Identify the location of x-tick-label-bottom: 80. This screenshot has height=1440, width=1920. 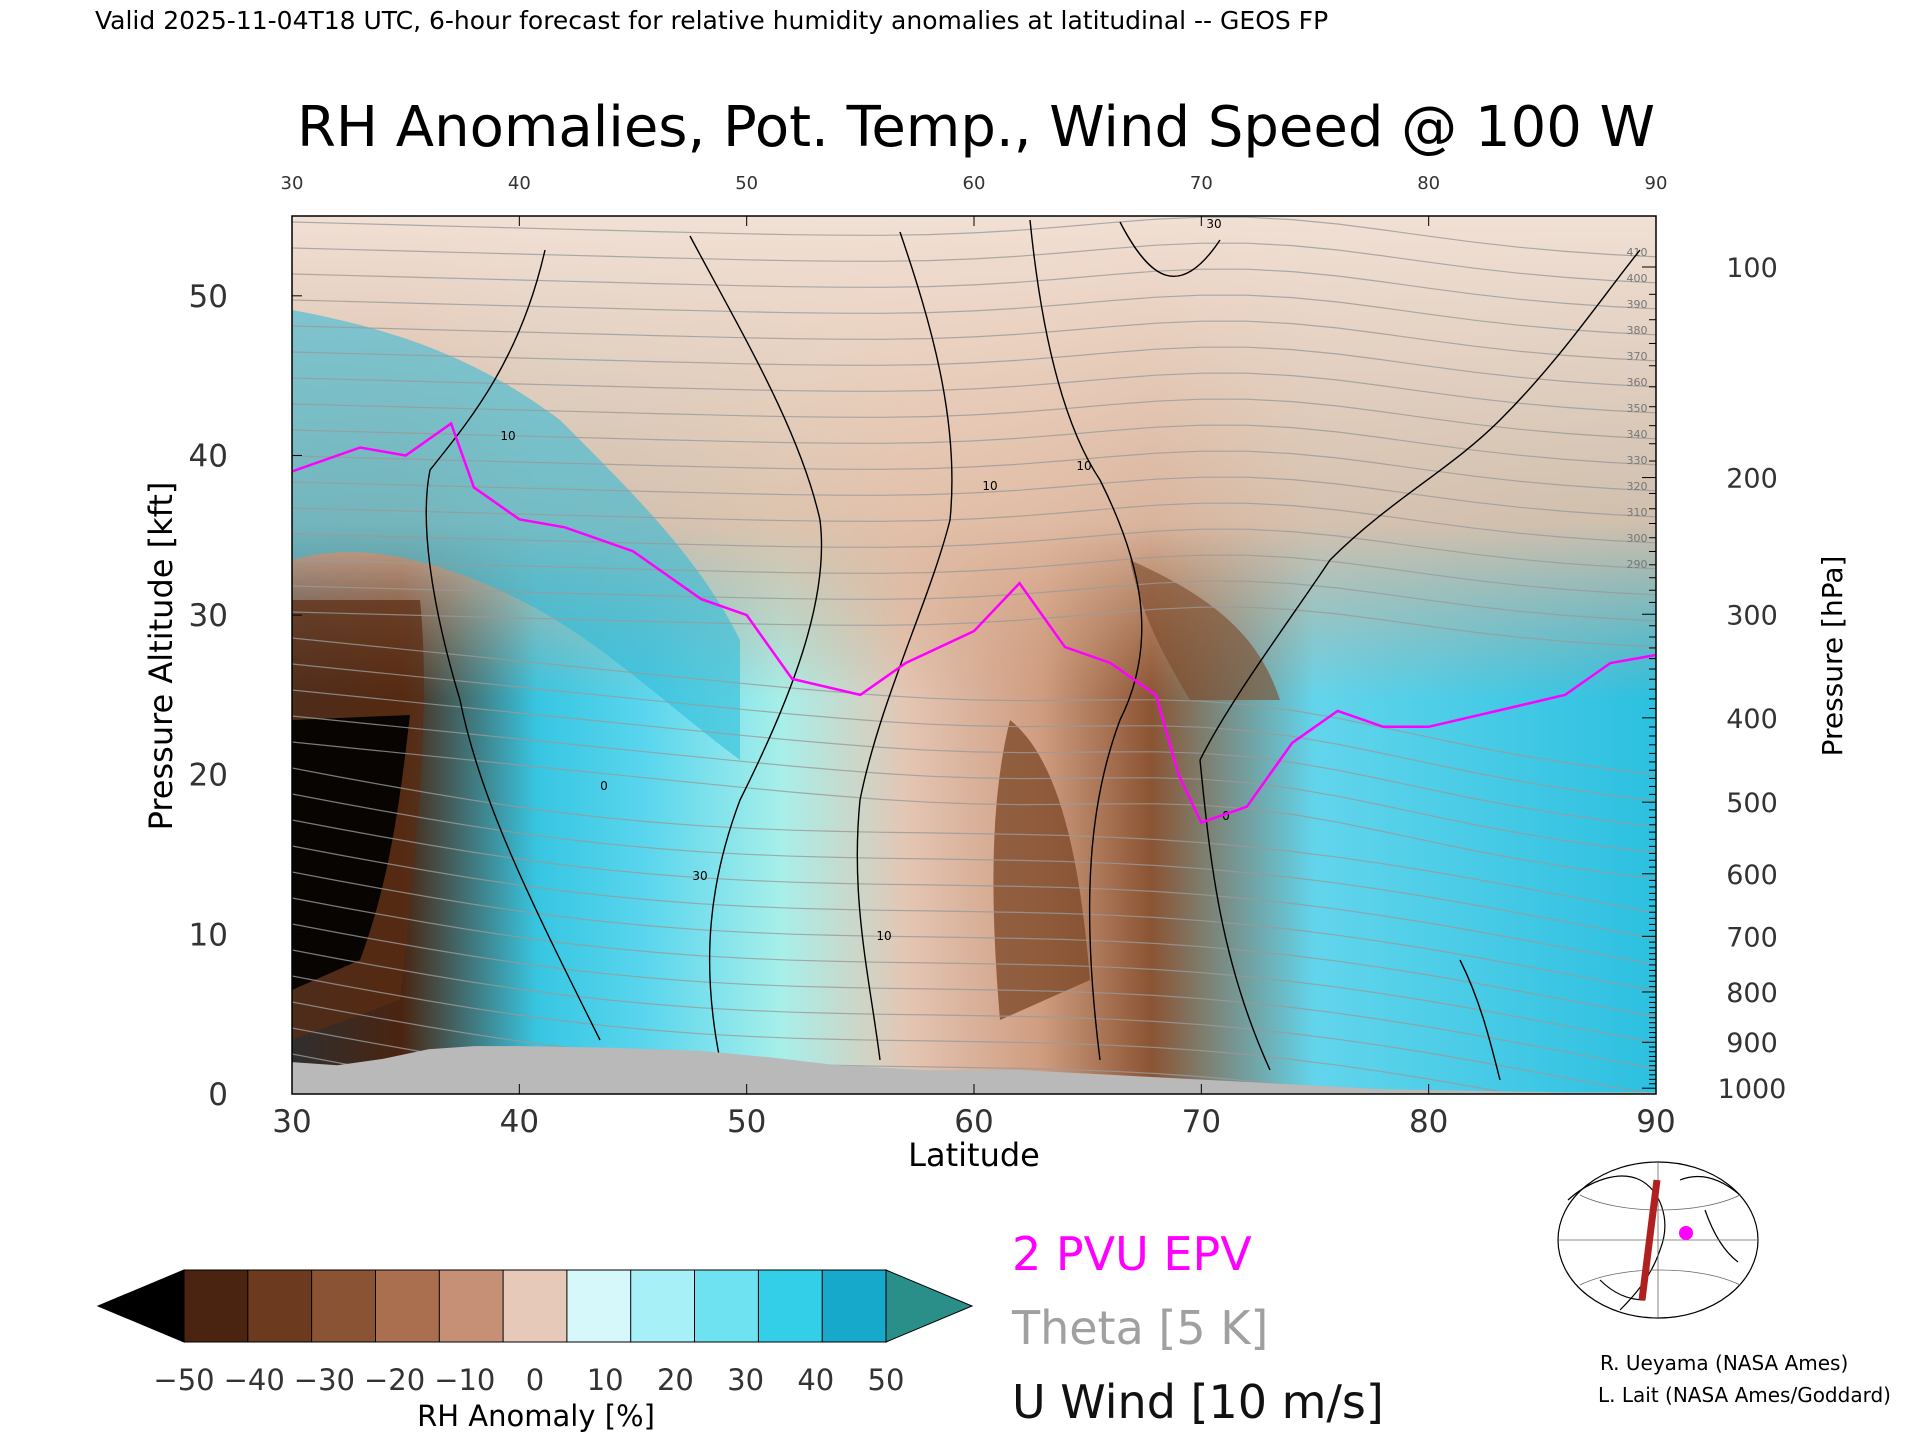
(1428, 1122).